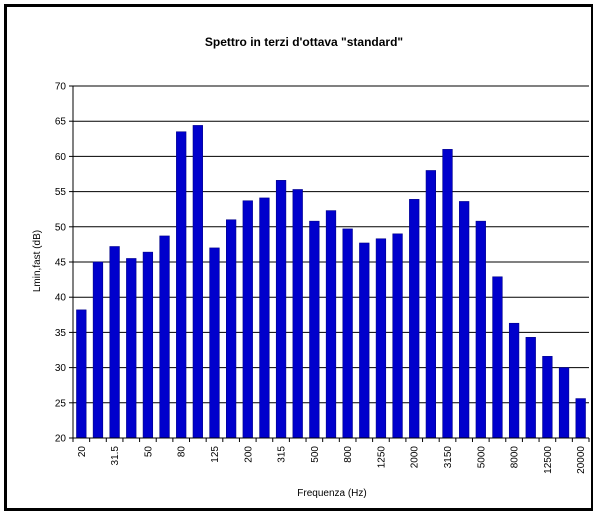 This screenshot has width=597, height=515. I want to click on bar-2500-hz, so click(430, 304).